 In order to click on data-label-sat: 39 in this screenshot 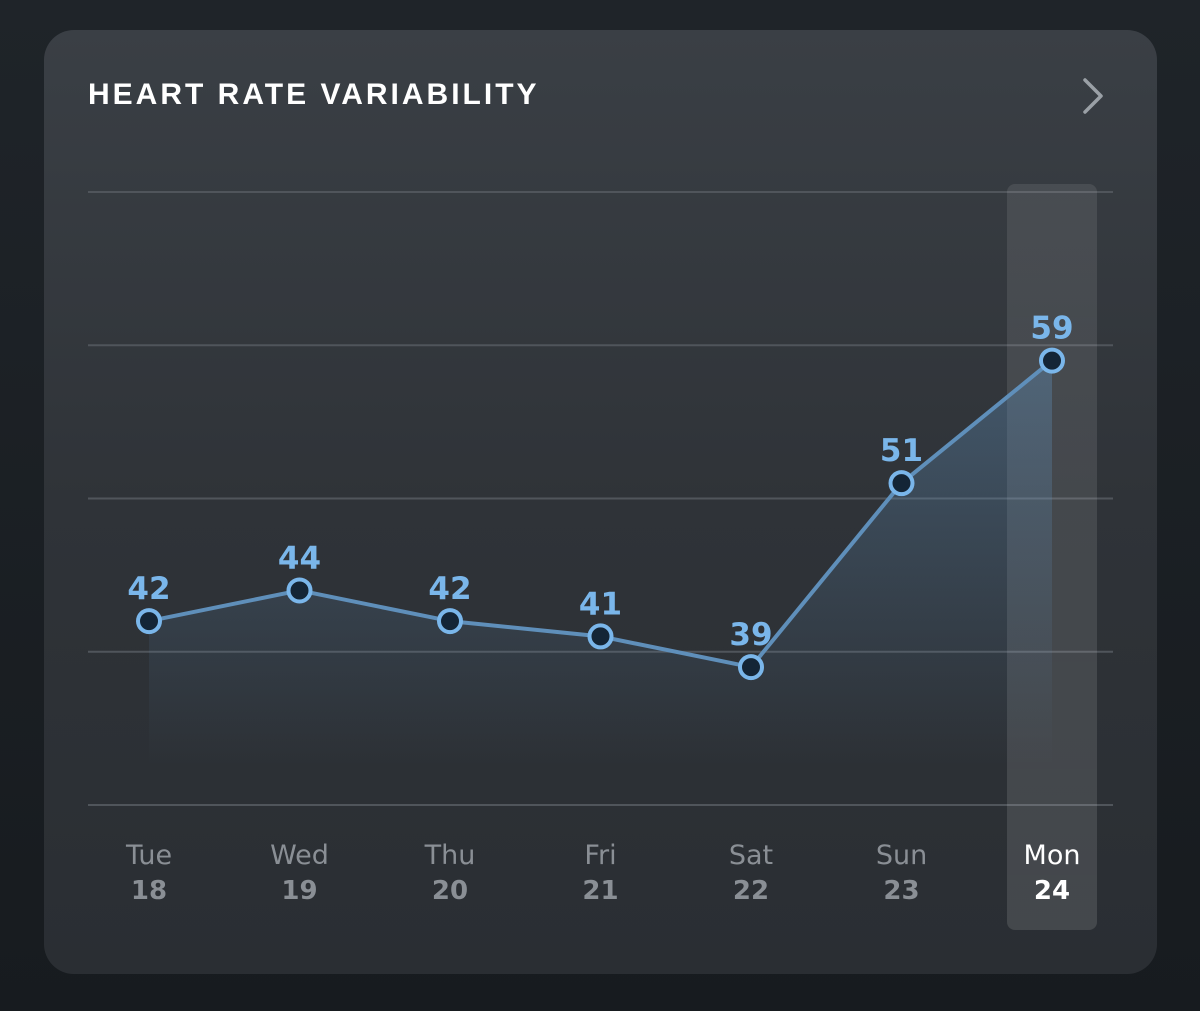, I will do `click(750, 635)`.